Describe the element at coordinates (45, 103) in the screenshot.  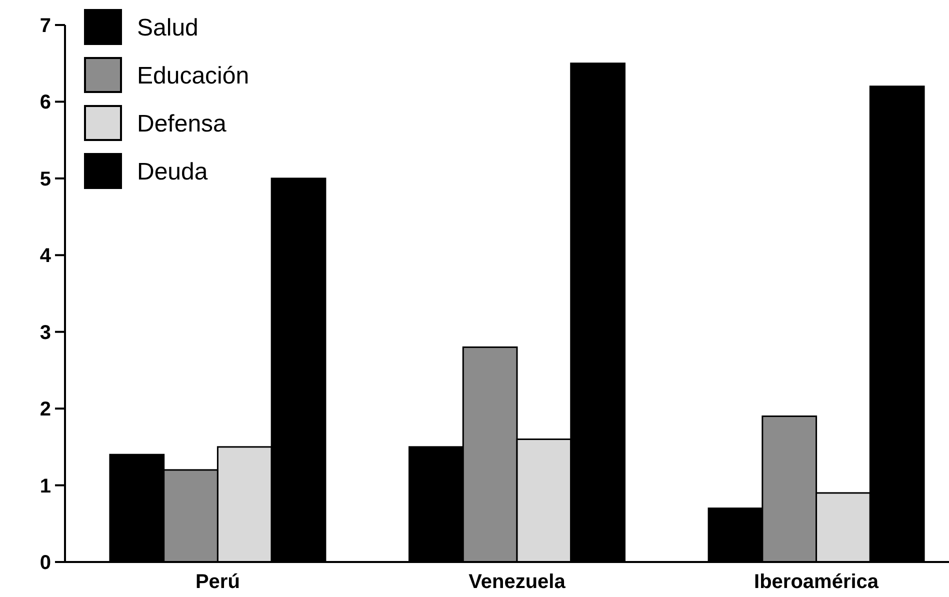
I see `y-tick-label: 6` at that location.